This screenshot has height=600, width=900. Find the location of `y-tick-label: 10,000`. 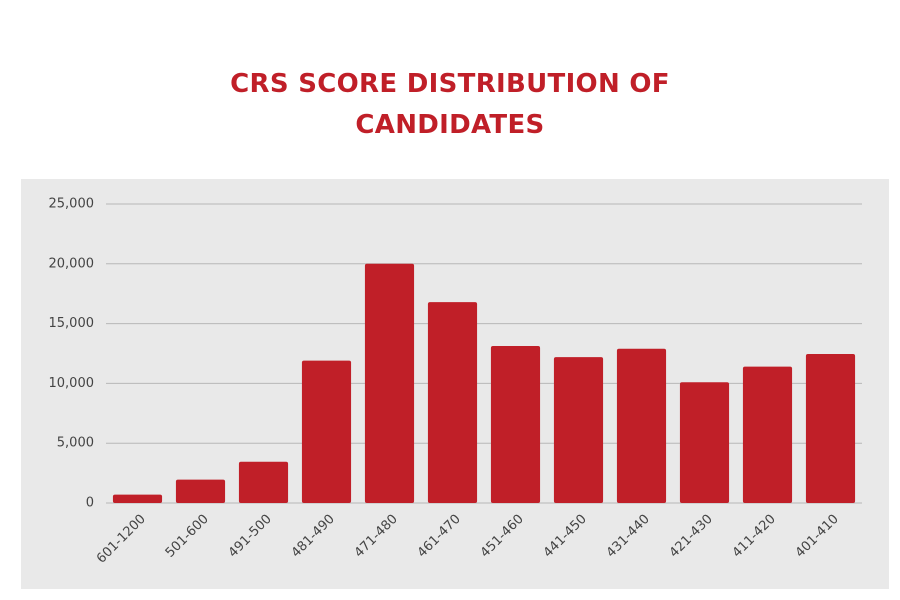

y-tick-label: 10,000 is located at coordinates (72, 383).